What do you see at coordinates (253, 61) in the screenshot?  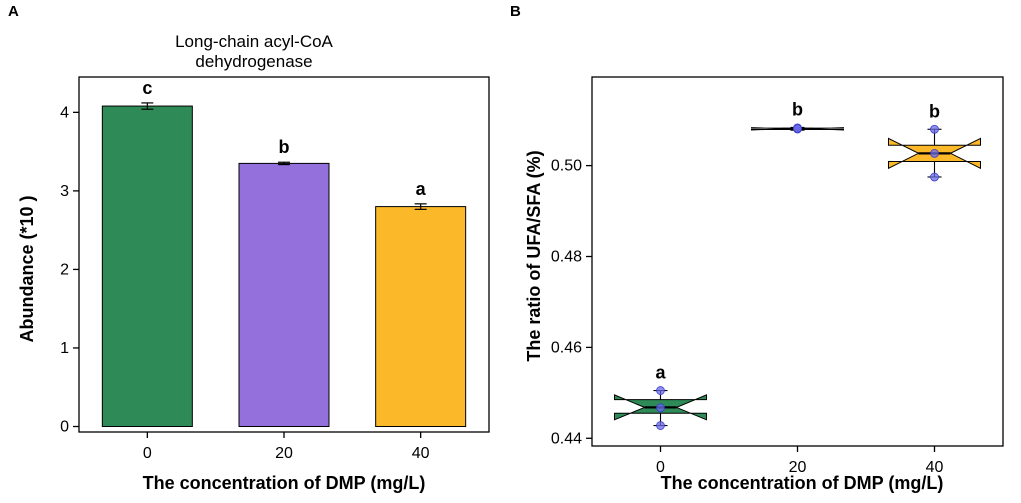 I see `panel-a-title-line-2: dehydrogenase` at bounding box center [253, 61].